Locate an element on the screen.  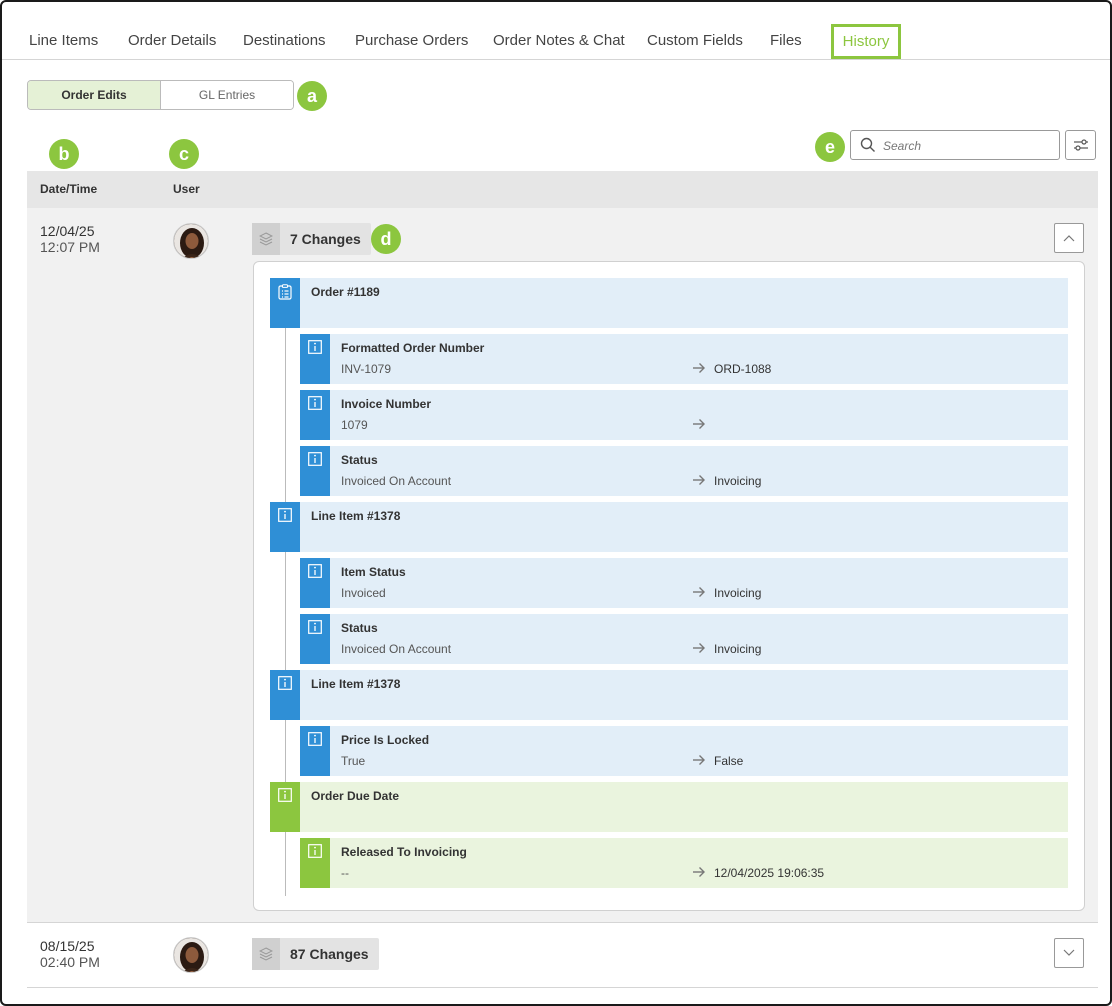
row-time: 02:40 PM is located at coordinates (70, 962).